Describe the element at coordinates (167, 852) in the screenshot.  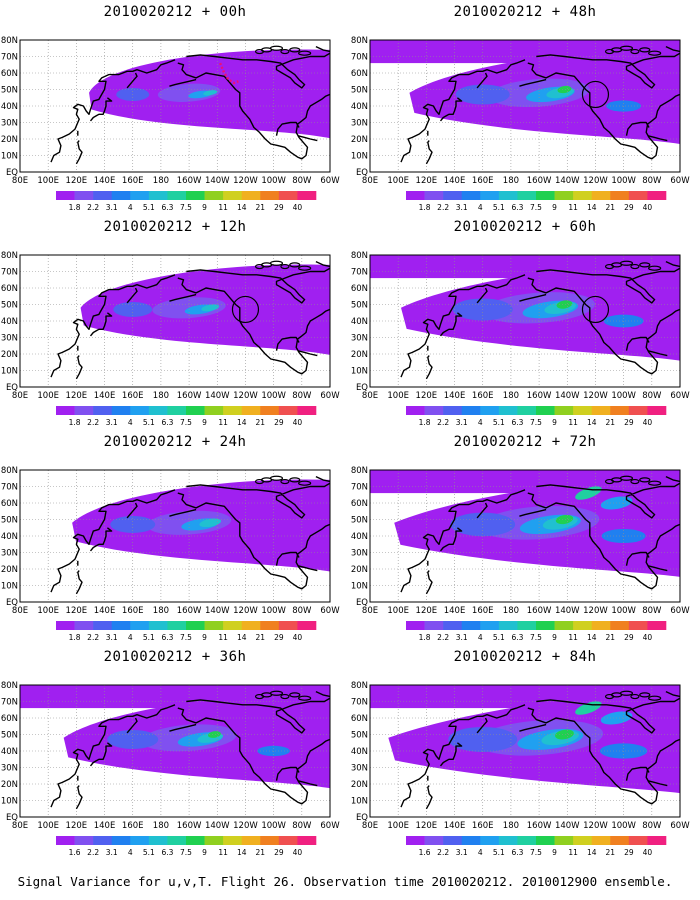
I see `colorbar-label: 6.3` at that location.